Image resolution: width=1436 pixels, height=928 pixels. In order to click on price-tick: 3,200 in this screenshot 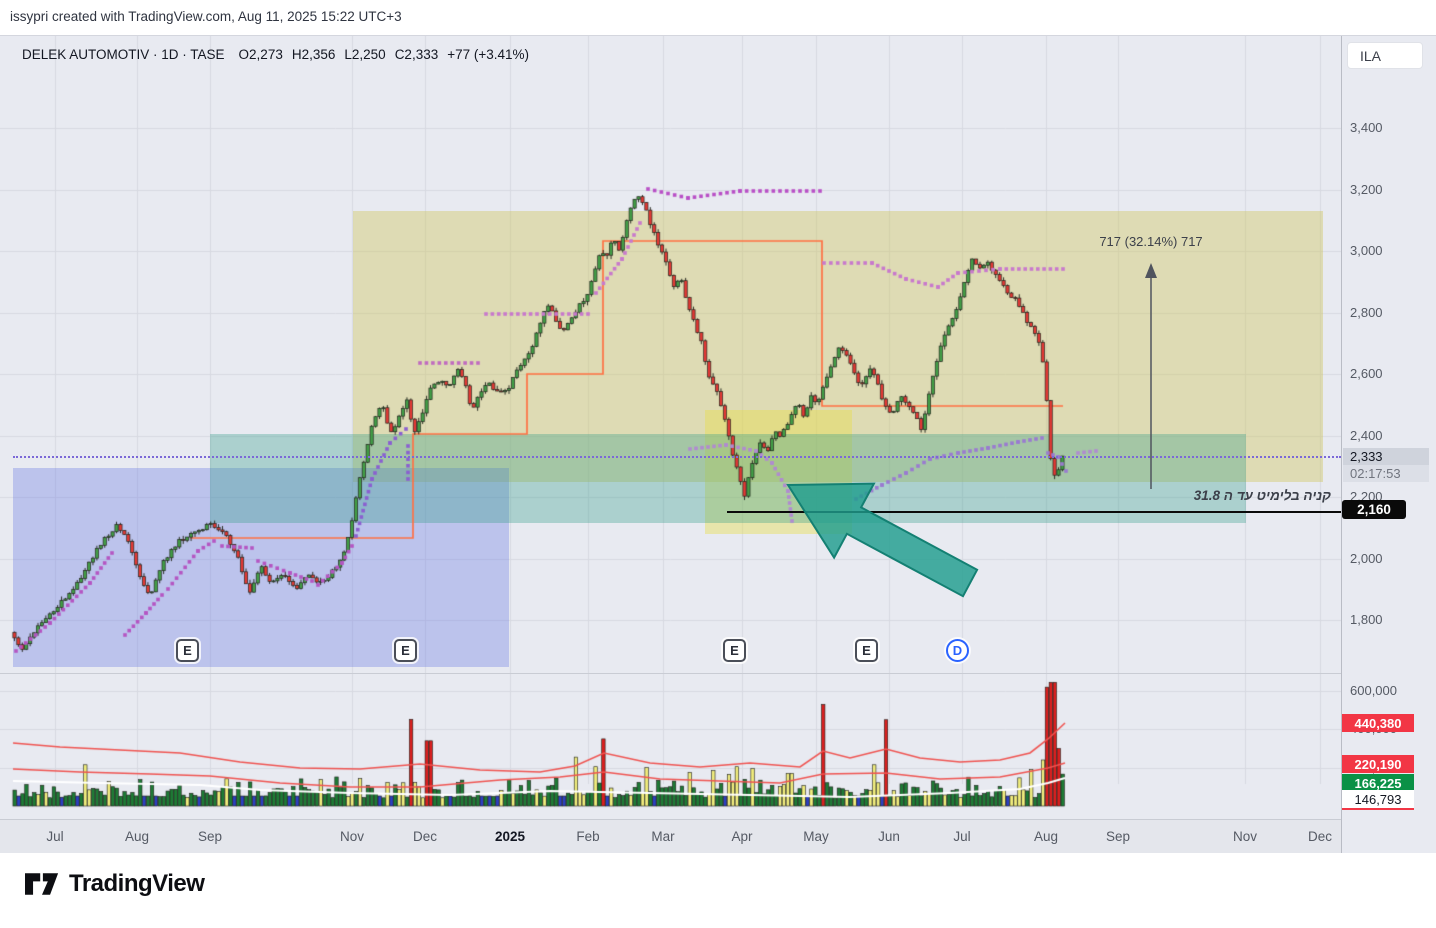, I will do `click(1366, 189)`.